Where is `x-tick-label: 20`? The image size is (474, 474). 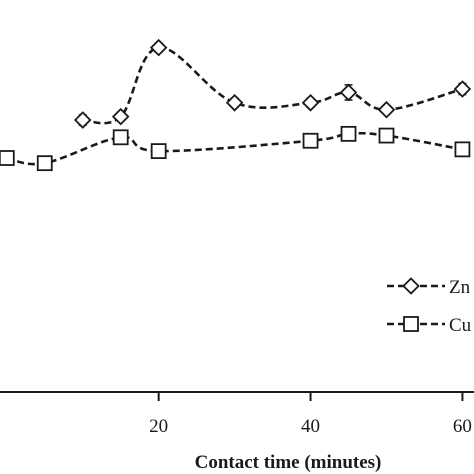
x-tick-label: 20 is located at coordinates (158, 426).